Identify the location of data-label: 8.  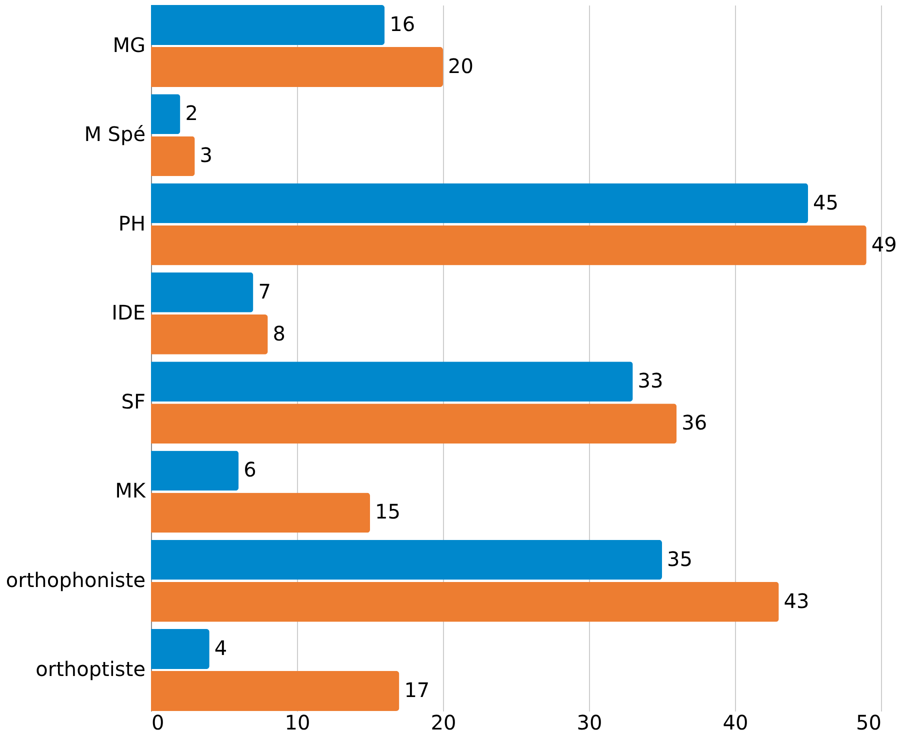
(279, 333).